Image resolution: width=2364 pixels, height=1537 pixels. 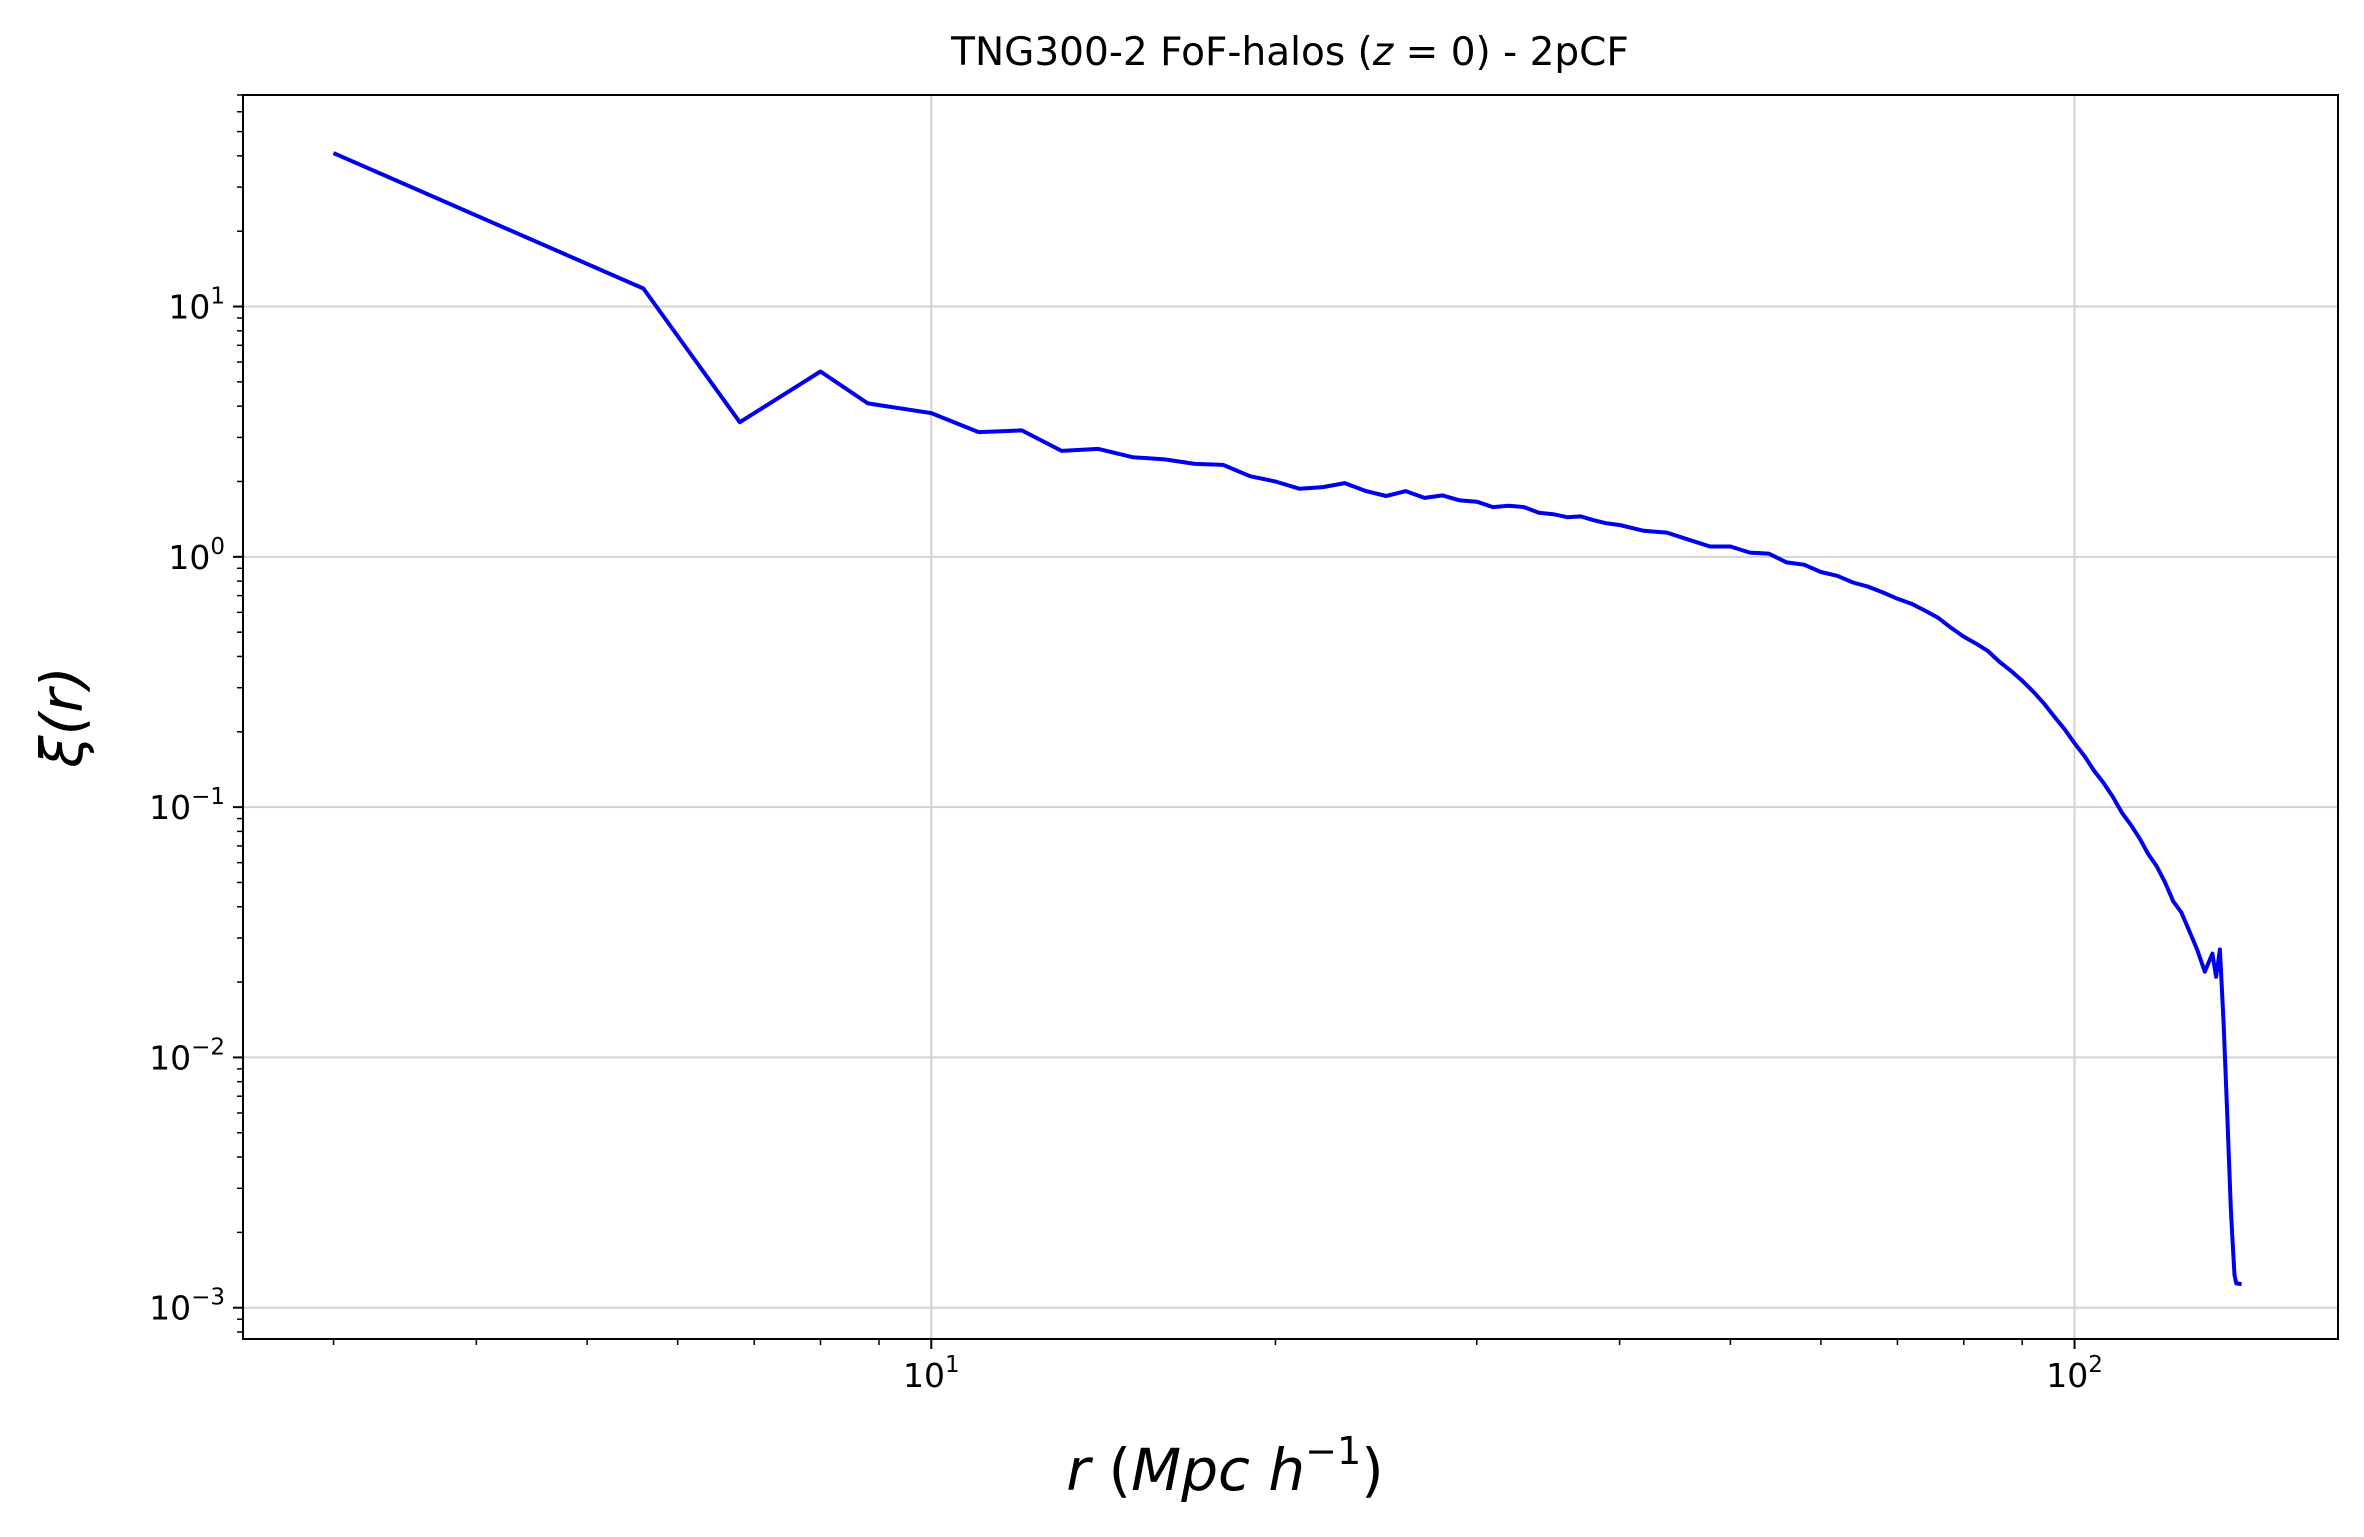 I want to click on x-tick-label: 10², so click(x=2074, y=1373).